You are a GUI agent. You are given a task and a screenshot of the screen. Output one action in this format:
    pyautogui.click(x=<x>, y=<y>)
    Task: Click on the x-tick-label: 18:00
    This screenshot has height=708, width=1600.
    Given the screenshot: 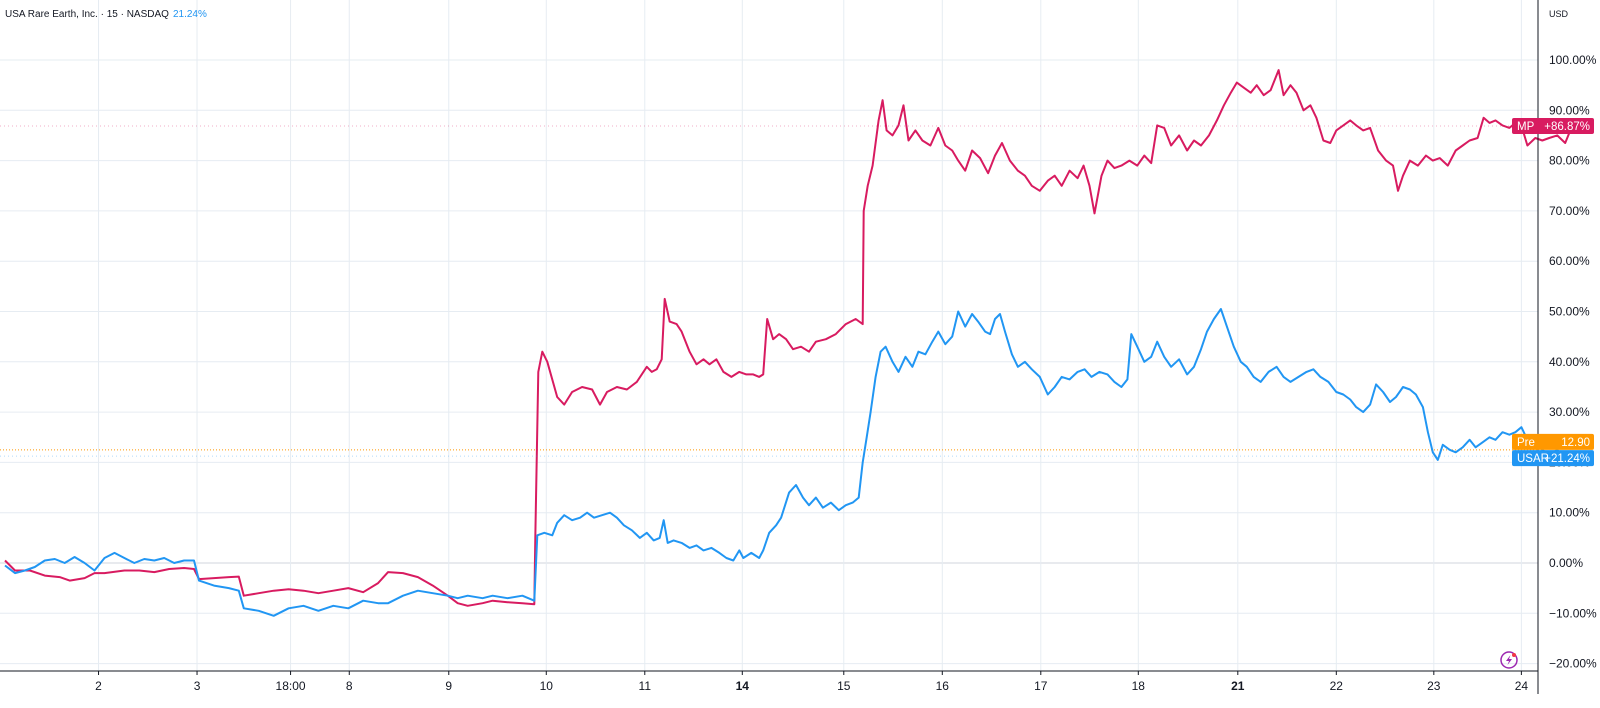 What is the action you would take?
    pyautogui.click(x=291, y=686)
    